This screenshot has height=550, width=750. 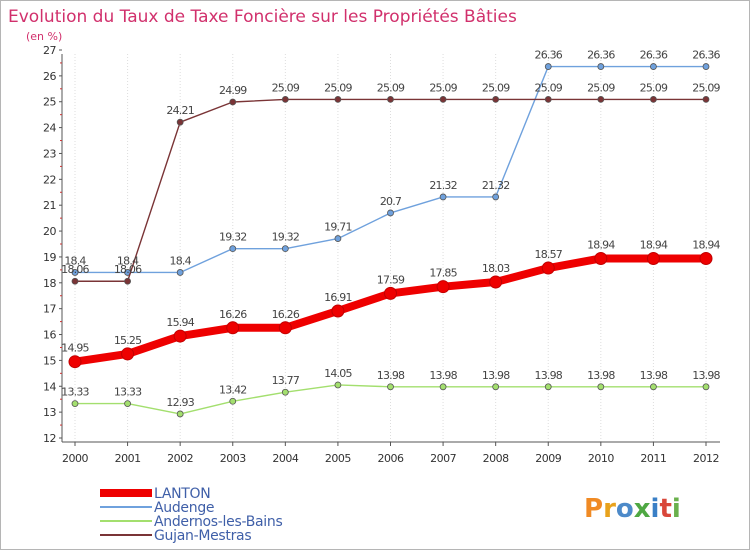 I want to click on data-label: 12.93, so click(x=180, y=402).